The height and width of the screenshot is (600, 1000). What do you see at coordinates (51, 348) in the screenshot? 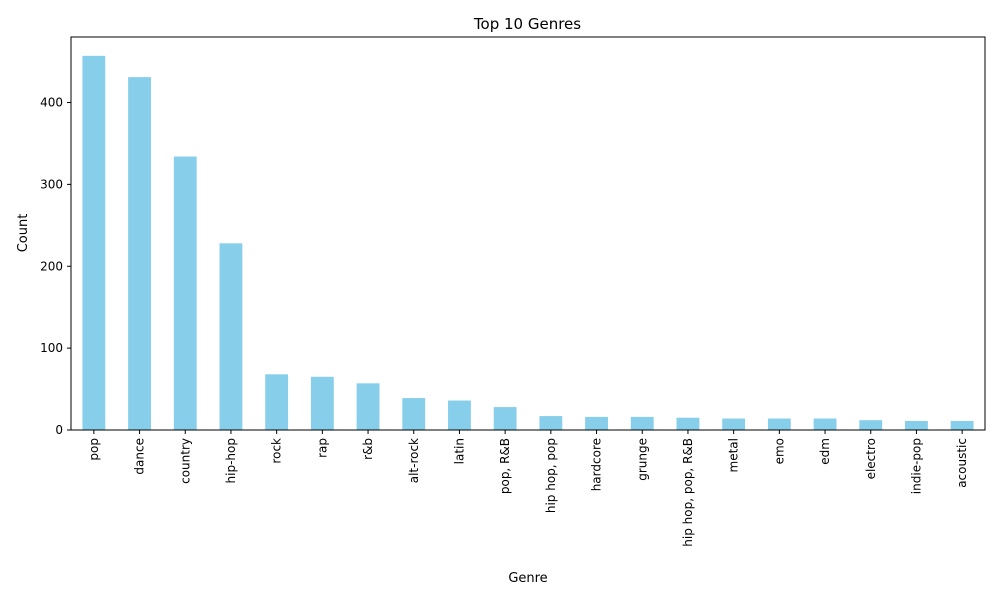
I see `y-tick-label: 100` at bounding box center [51, 348].